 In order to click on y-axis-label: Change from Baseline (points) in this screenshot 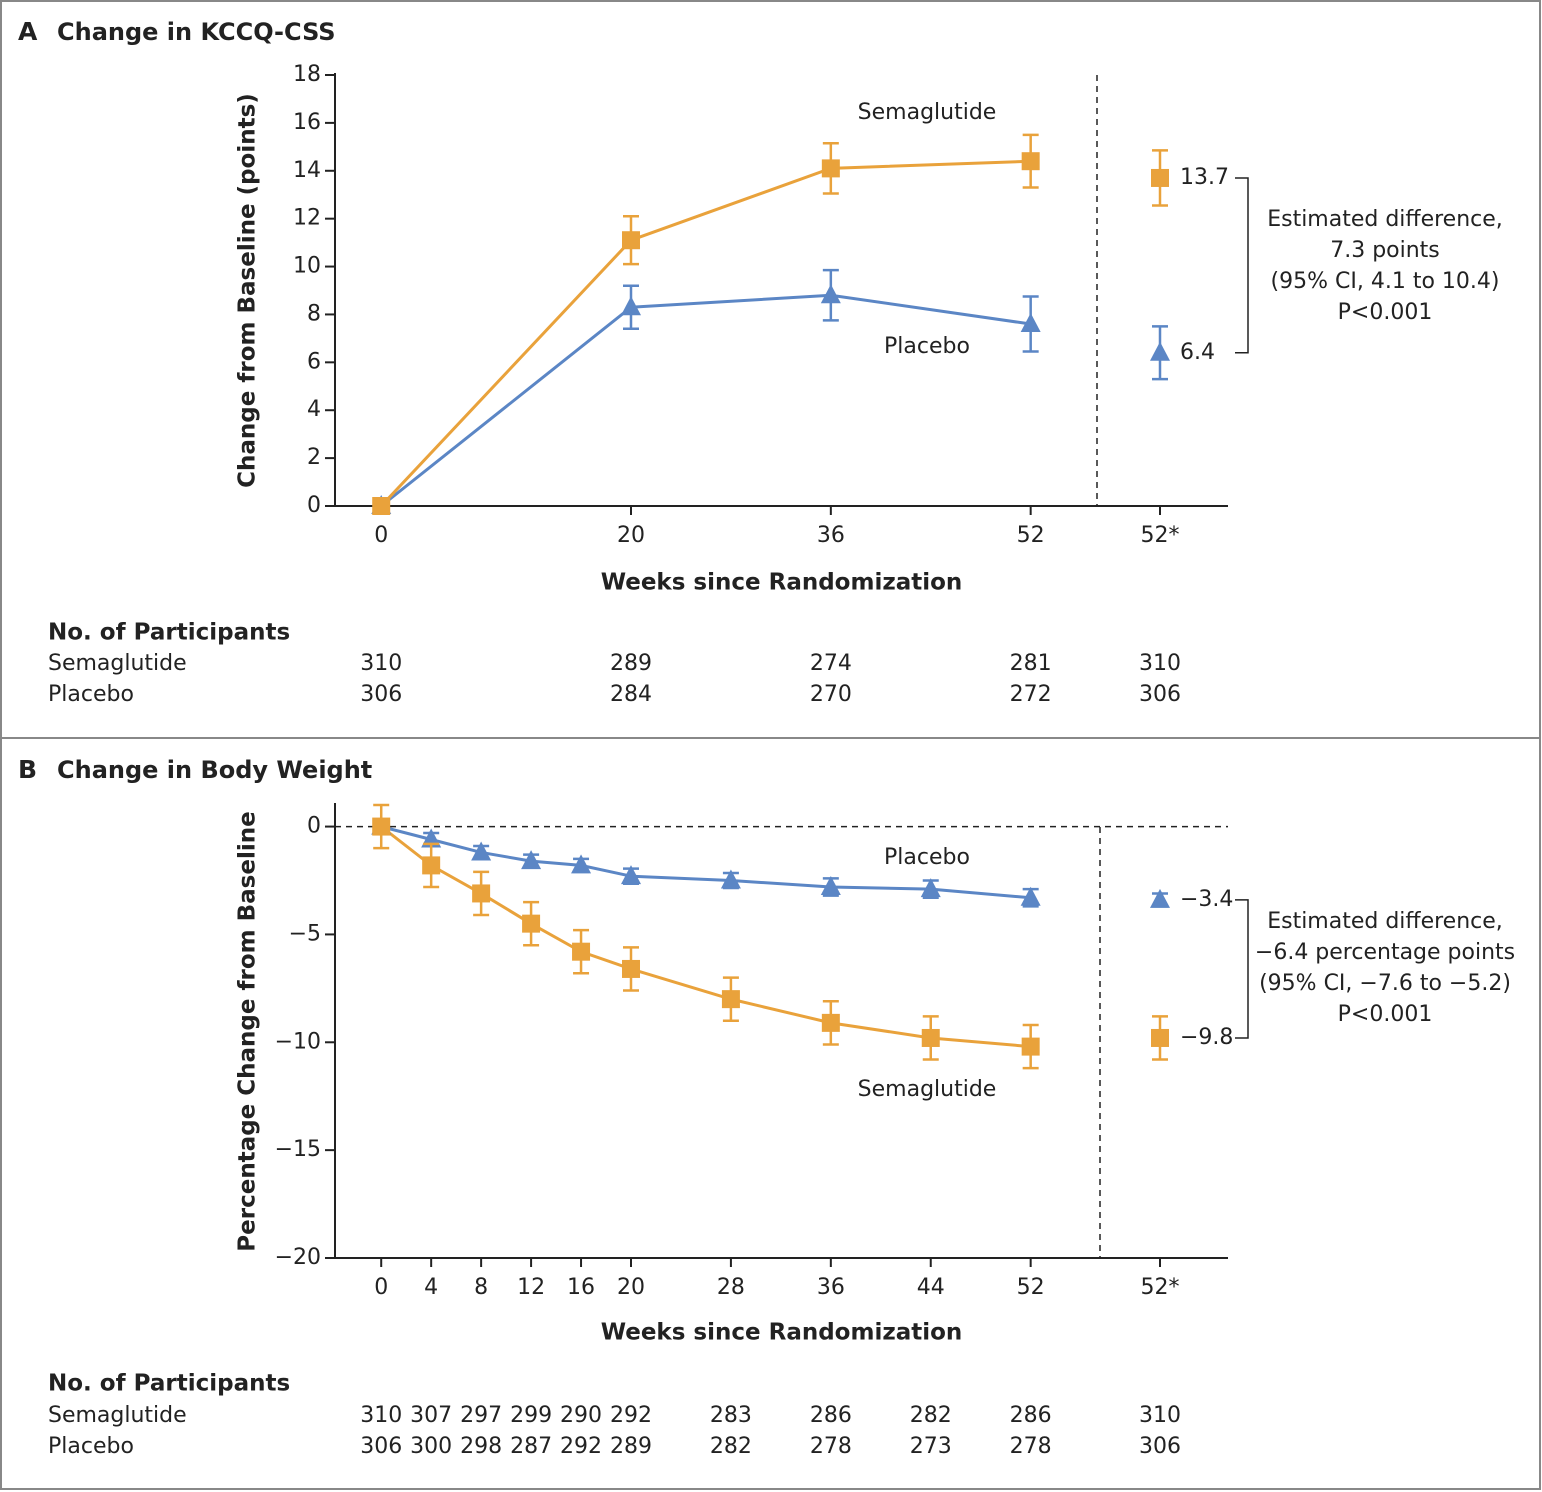, I will do `click(248, 290)`.